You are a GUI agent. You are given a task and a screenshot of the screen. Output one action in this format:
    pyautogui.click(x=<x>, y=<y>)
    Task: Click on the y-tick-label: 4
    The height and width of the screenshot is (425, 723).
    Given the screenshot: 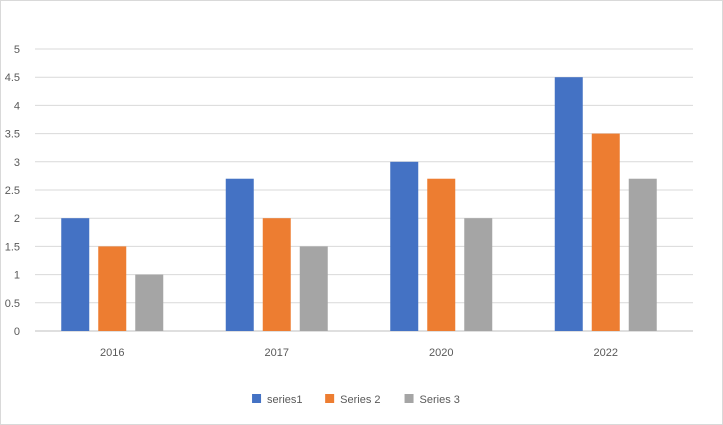 What is the action you would take?
    pyautogui.click(x=17, y=106)
    